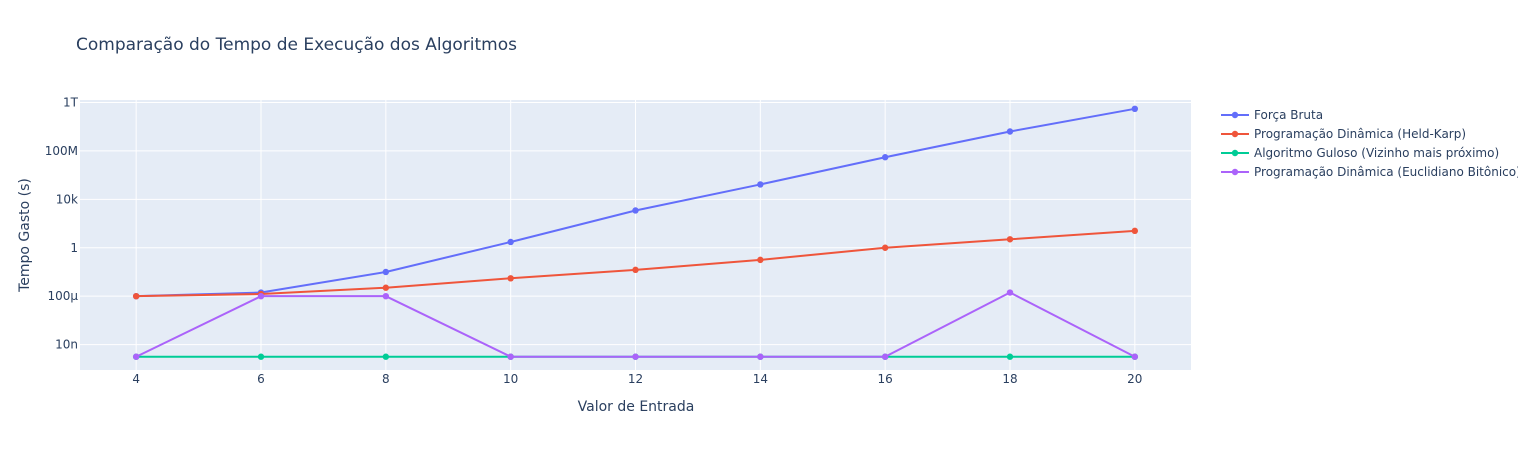 This screenshot has height=450, width=1518. Describe the element at coordinates (71, 102) in the screenshot. I see `y-tick-label: 1T` at that location.